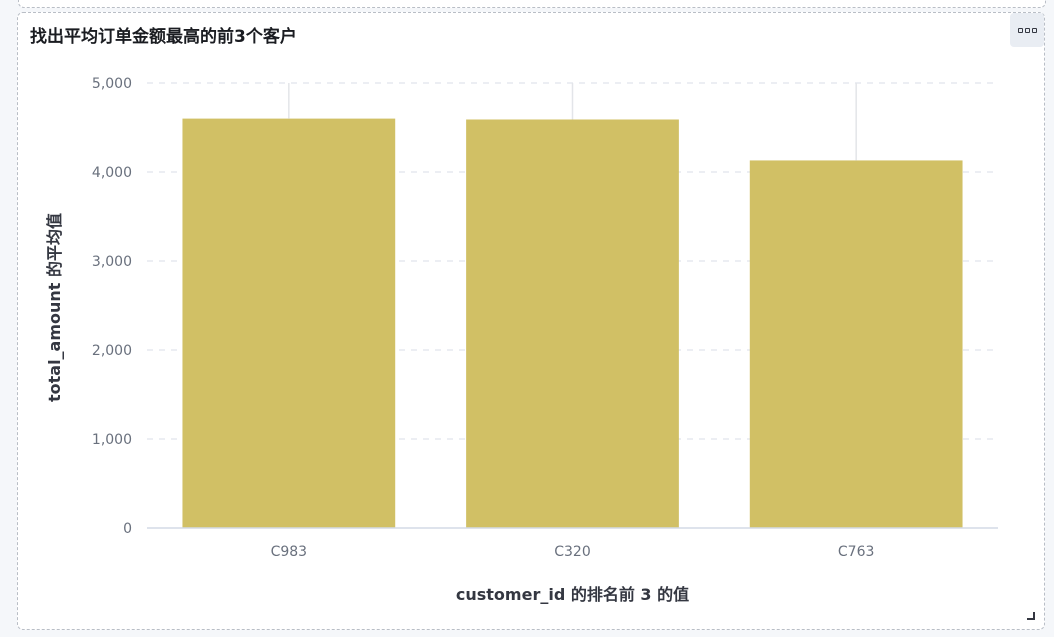 The width and height of the screenshot is (1054, 637). I want to click on adjacent-panel-edge, so click(532, 4).